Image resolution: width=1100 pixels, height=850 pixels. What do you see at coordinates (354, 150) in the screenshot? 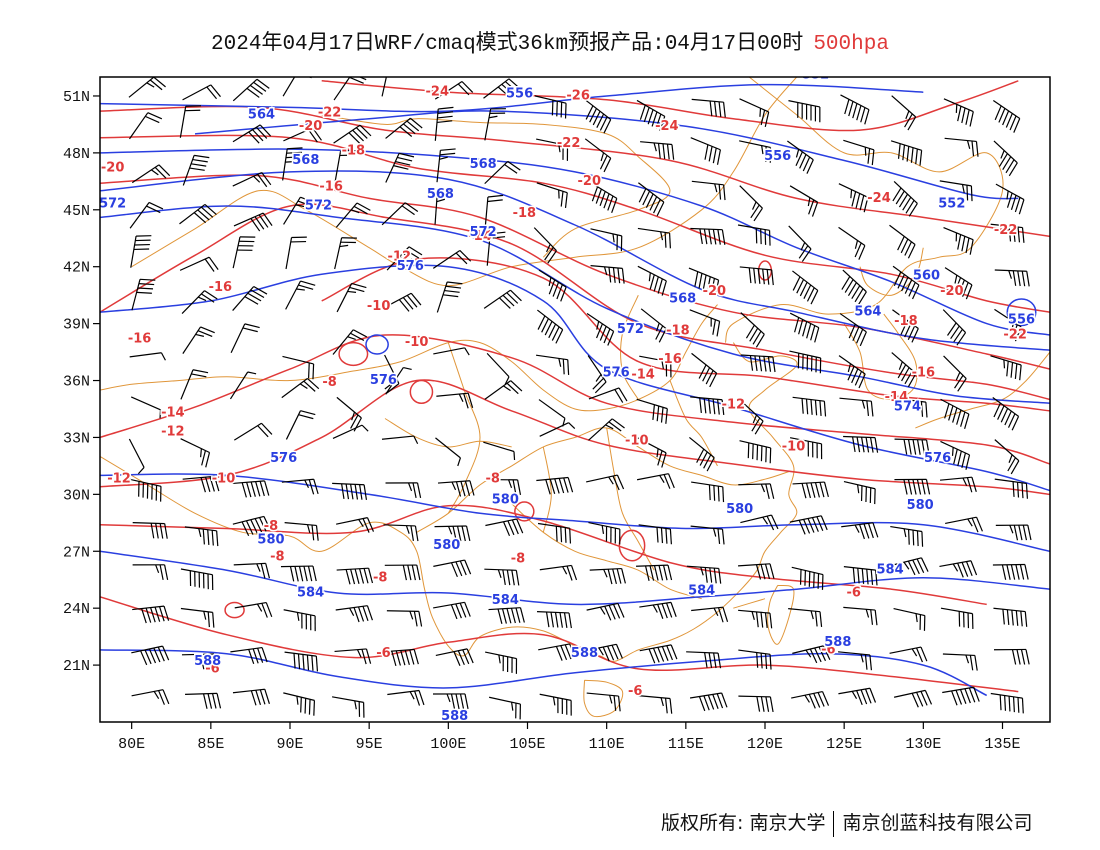
I see `temperature-label: -18` at bounding box center [354, 150].